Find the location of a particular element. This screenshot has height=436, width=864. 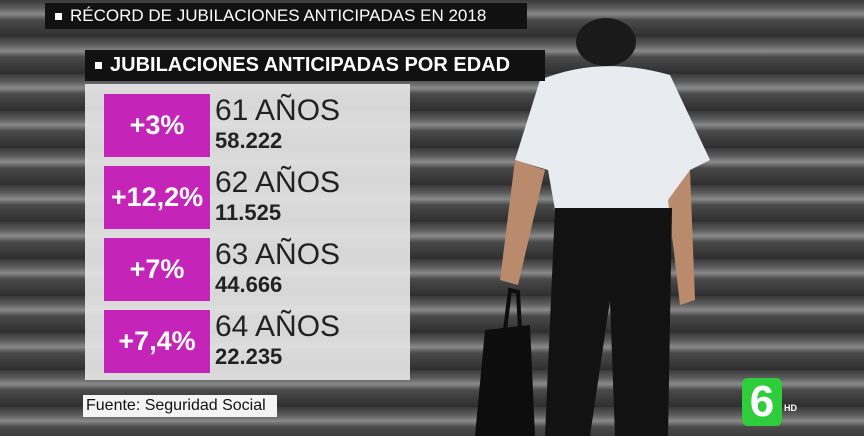

subtitle-bar: JUBILACIONES ANTICIPADAS POR EDAD is located at coordinates (315, 65).